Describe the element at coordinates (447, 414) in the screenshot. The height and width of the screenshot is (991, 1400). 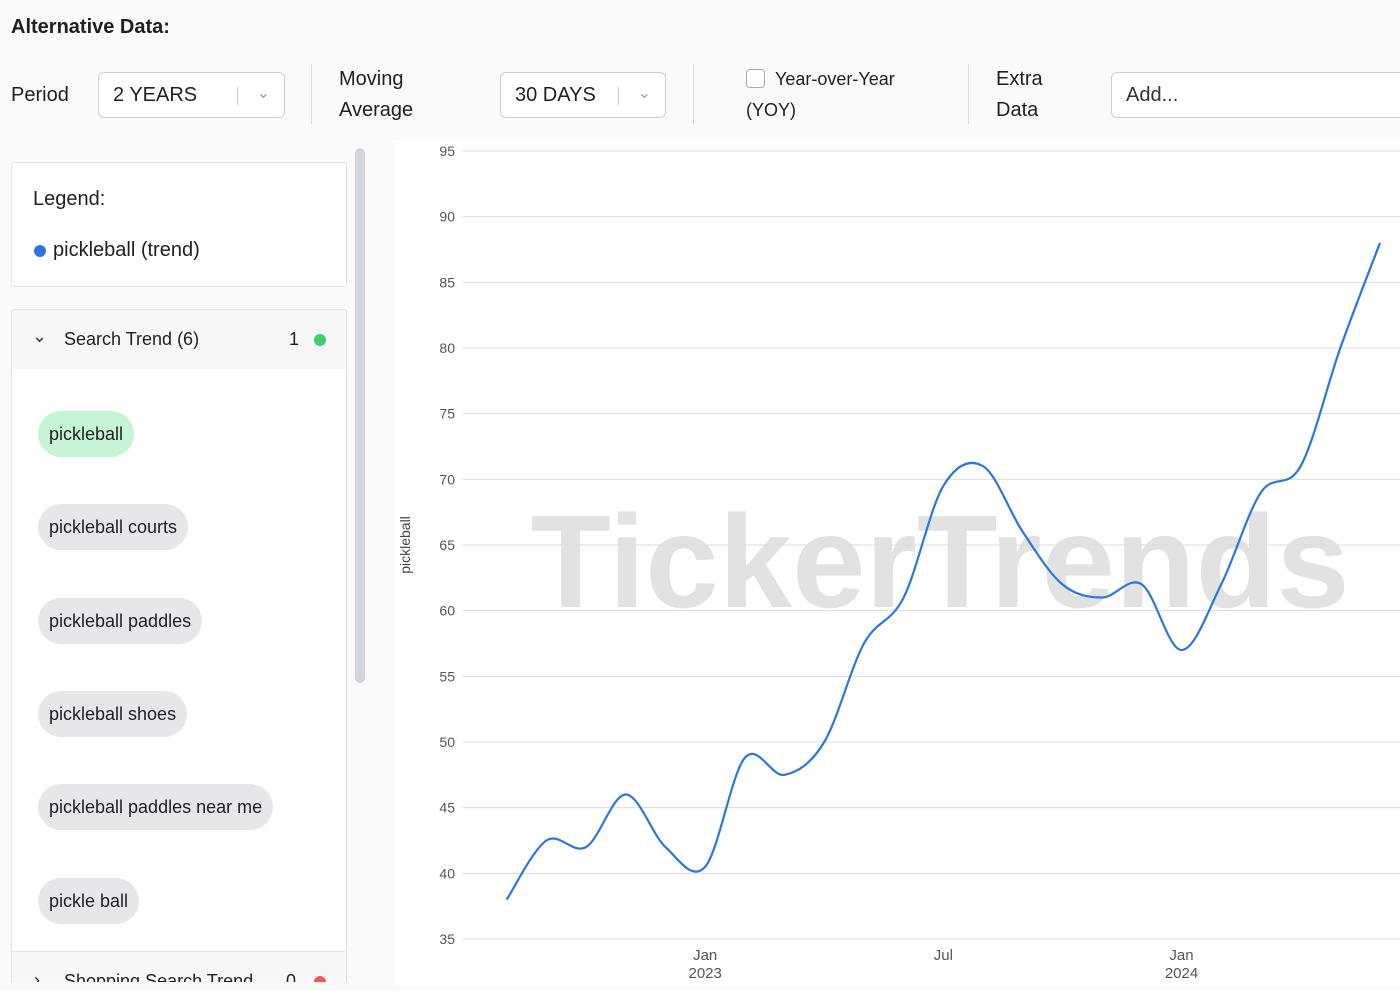
I see `y-tick-label: 75` at that location.